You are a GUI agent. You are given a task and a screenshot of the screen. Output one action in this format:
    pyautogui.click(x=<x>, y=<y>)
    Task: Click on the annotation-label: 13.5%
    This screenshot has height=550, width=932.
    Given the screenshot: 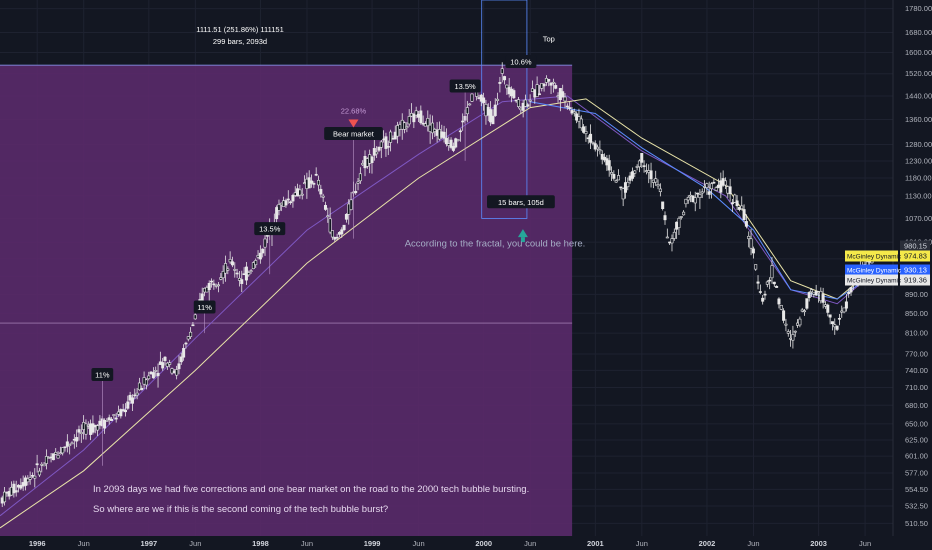 What is the action you would take?
    pyautogui.click(x=465, y=86)
    